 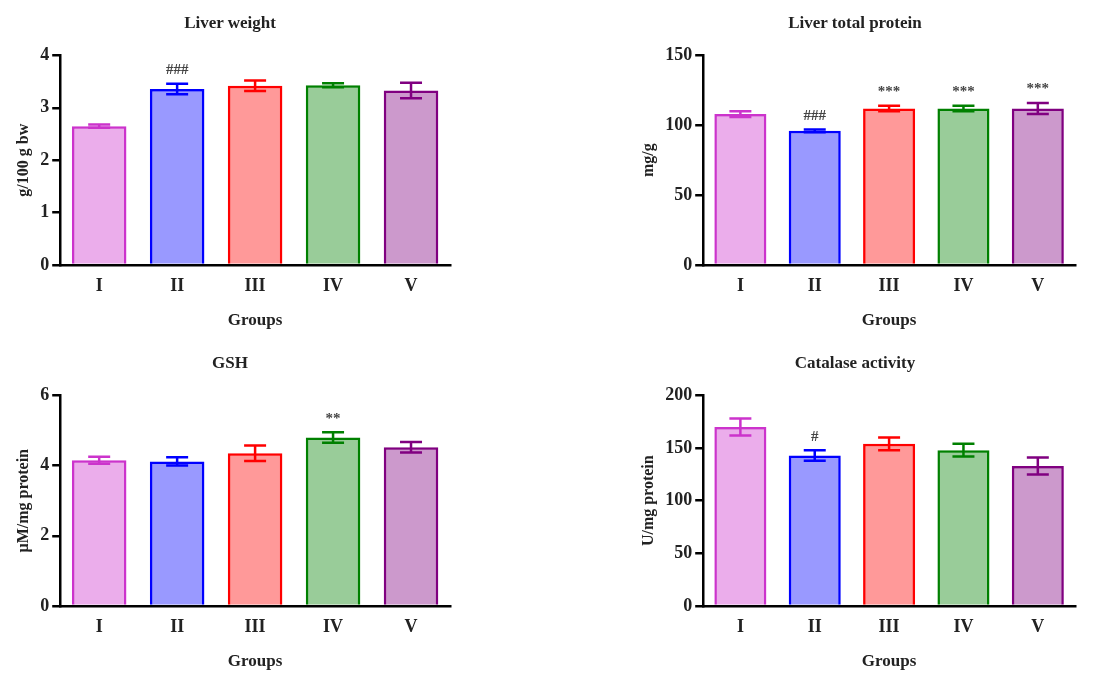 I want to click on y-axis-title: g/100 g bw, so click(x=22, y=160).